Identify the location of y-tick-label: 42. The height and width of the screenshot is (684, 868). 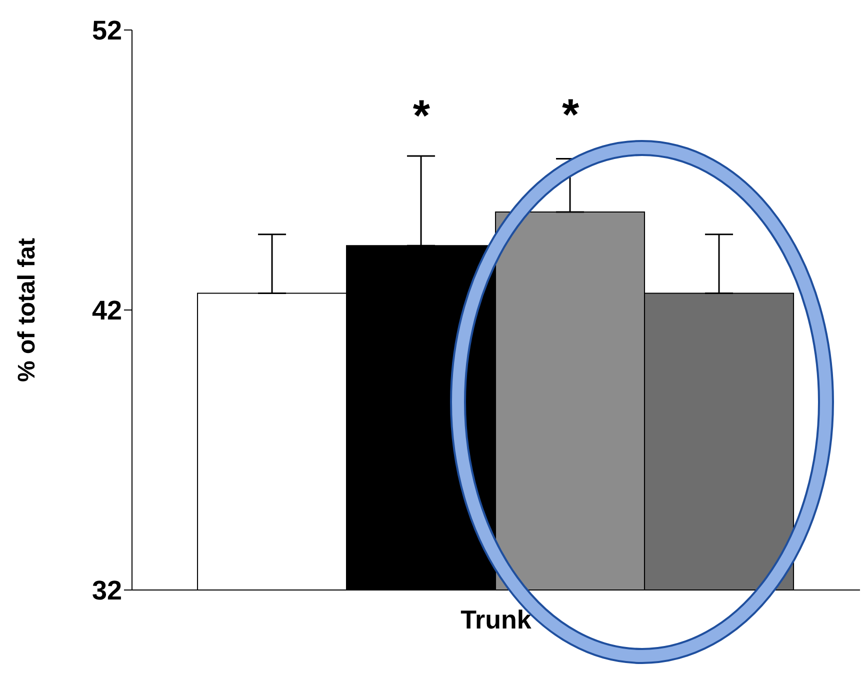
(107, 311).